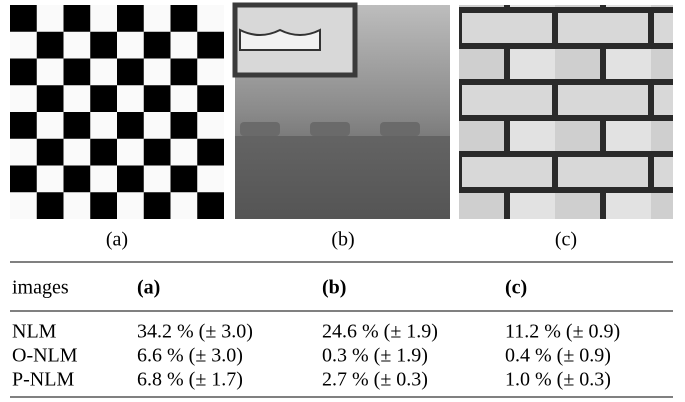  I want to click on cell: 24.6 % (± 1.9), so click(380, 332).